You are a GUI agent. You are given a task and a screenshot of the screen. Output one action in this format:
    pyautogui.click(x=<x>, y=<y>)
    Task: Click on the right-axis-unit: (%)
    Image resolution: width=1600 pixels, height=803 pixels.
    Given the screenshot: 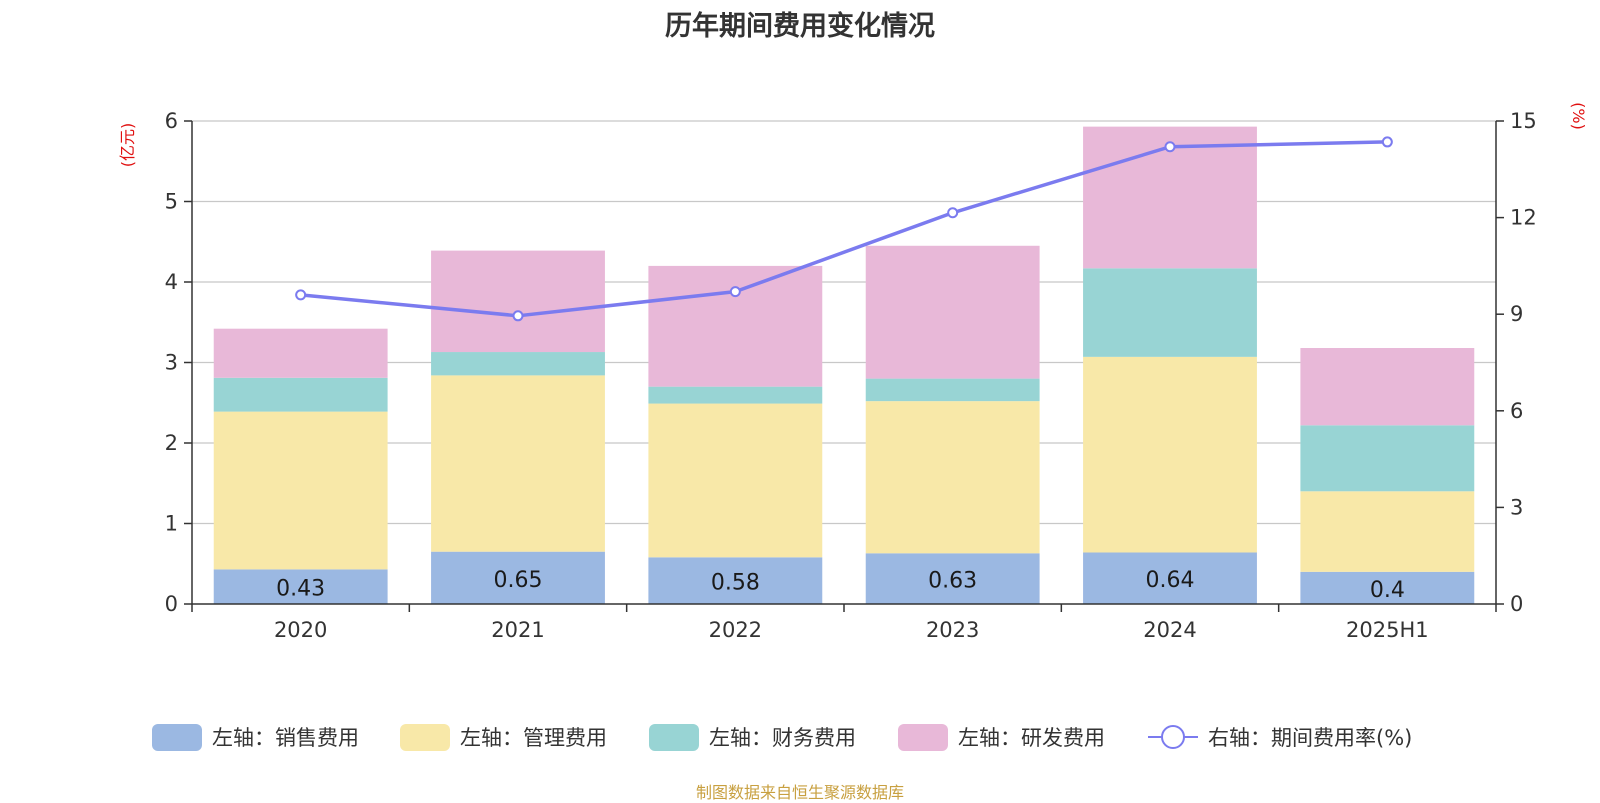 What is the action you would take?
    pyautogui.click(x=1578, y=116)
    